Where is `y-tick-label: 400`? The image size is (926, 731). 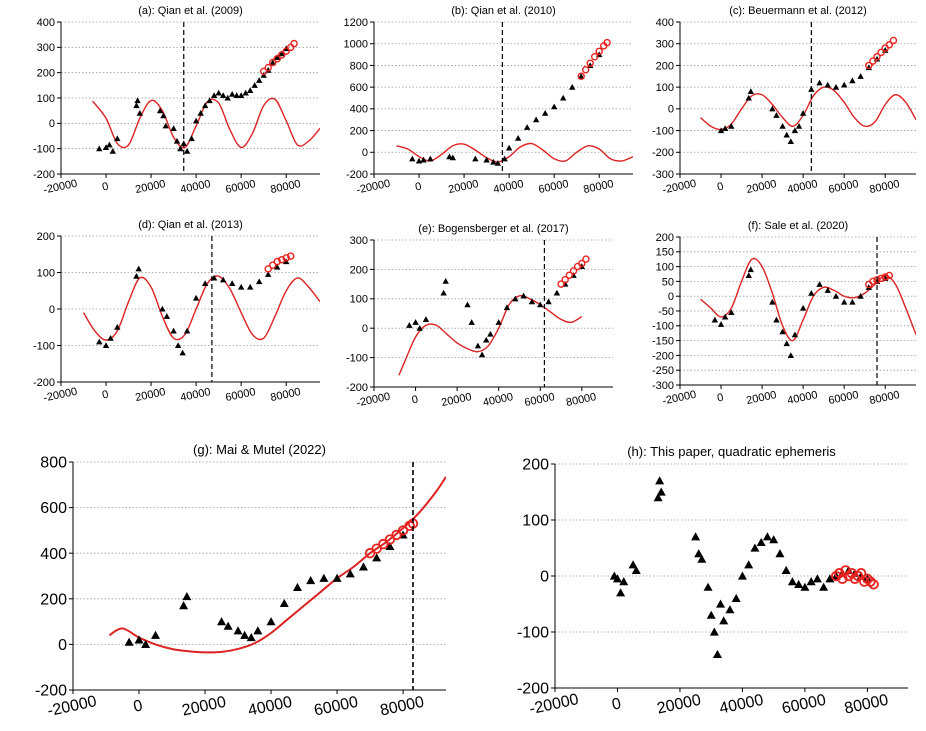
y-tick-label: 400 is located at coordinates (359, 110).